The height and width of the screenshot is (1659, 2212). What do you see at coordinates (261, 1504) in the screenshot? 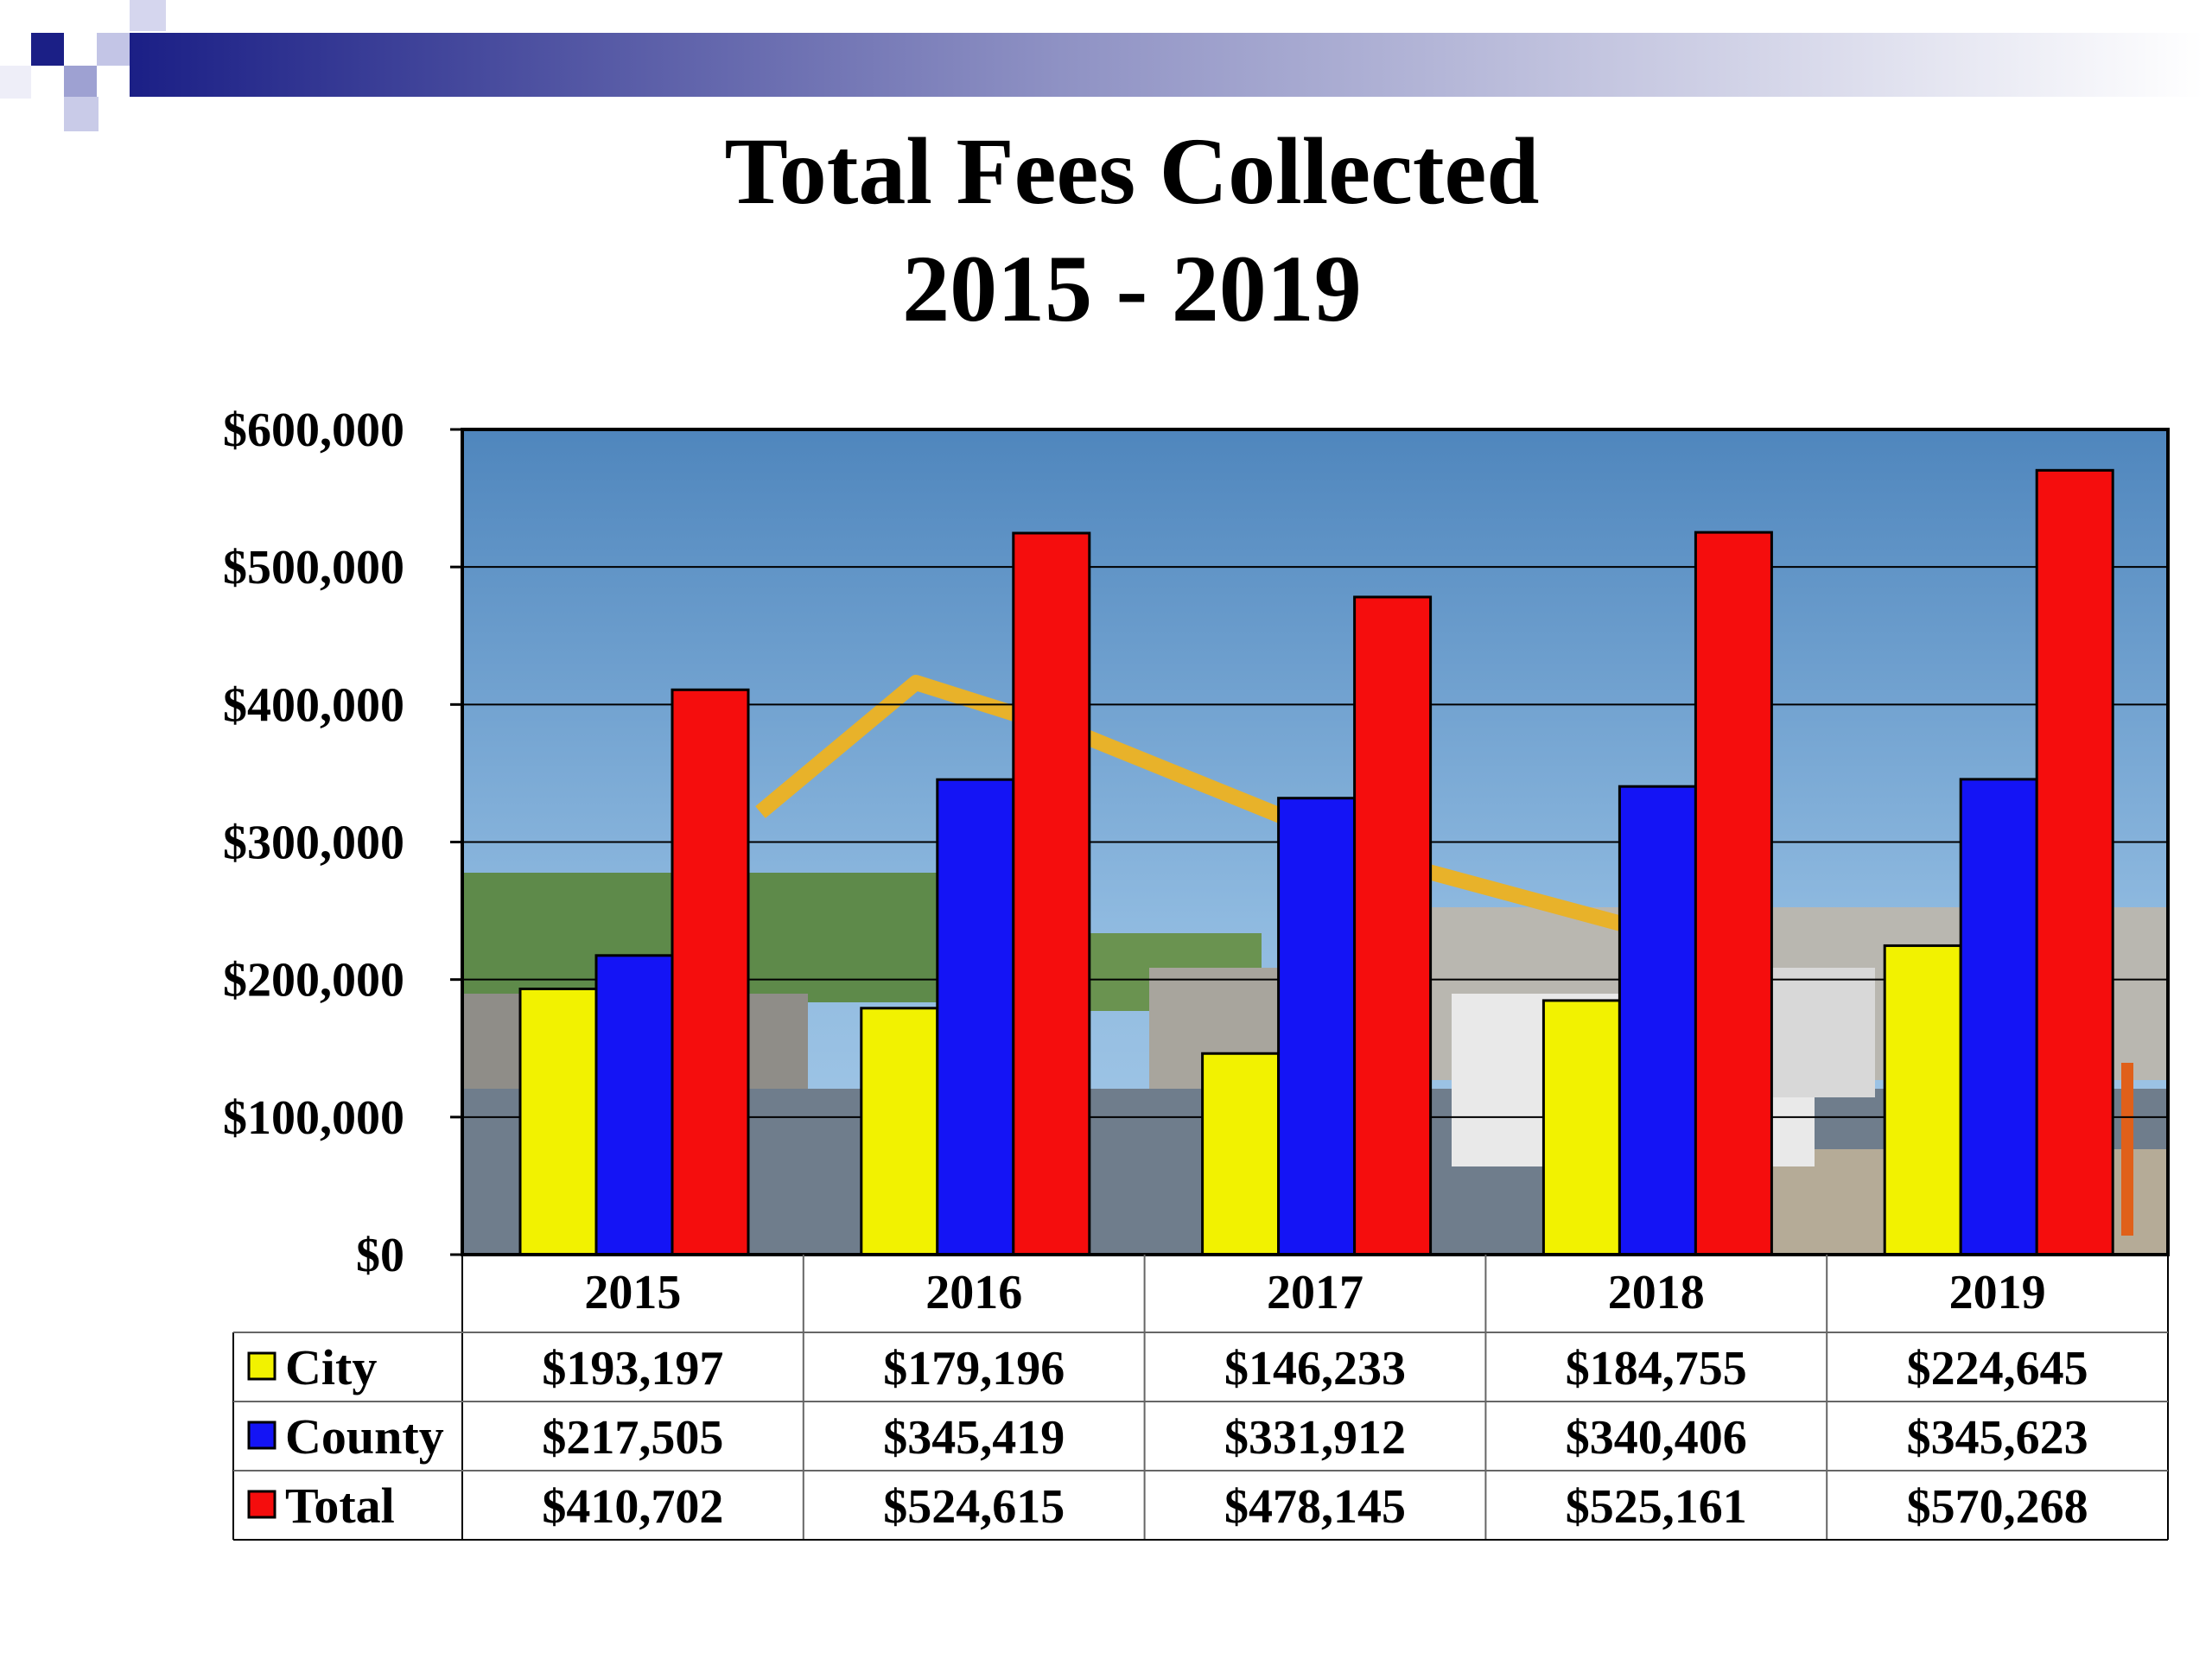
I see `legend-swatch-total` at bounding box center [261, 1504].